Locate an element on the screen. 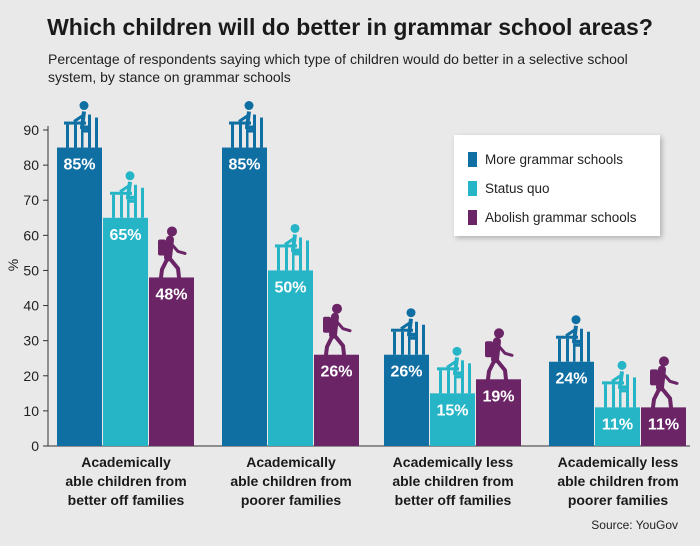 This screenshot has height=546, width=700. y-tick-label: 50 is located at coordinates (31, 270).